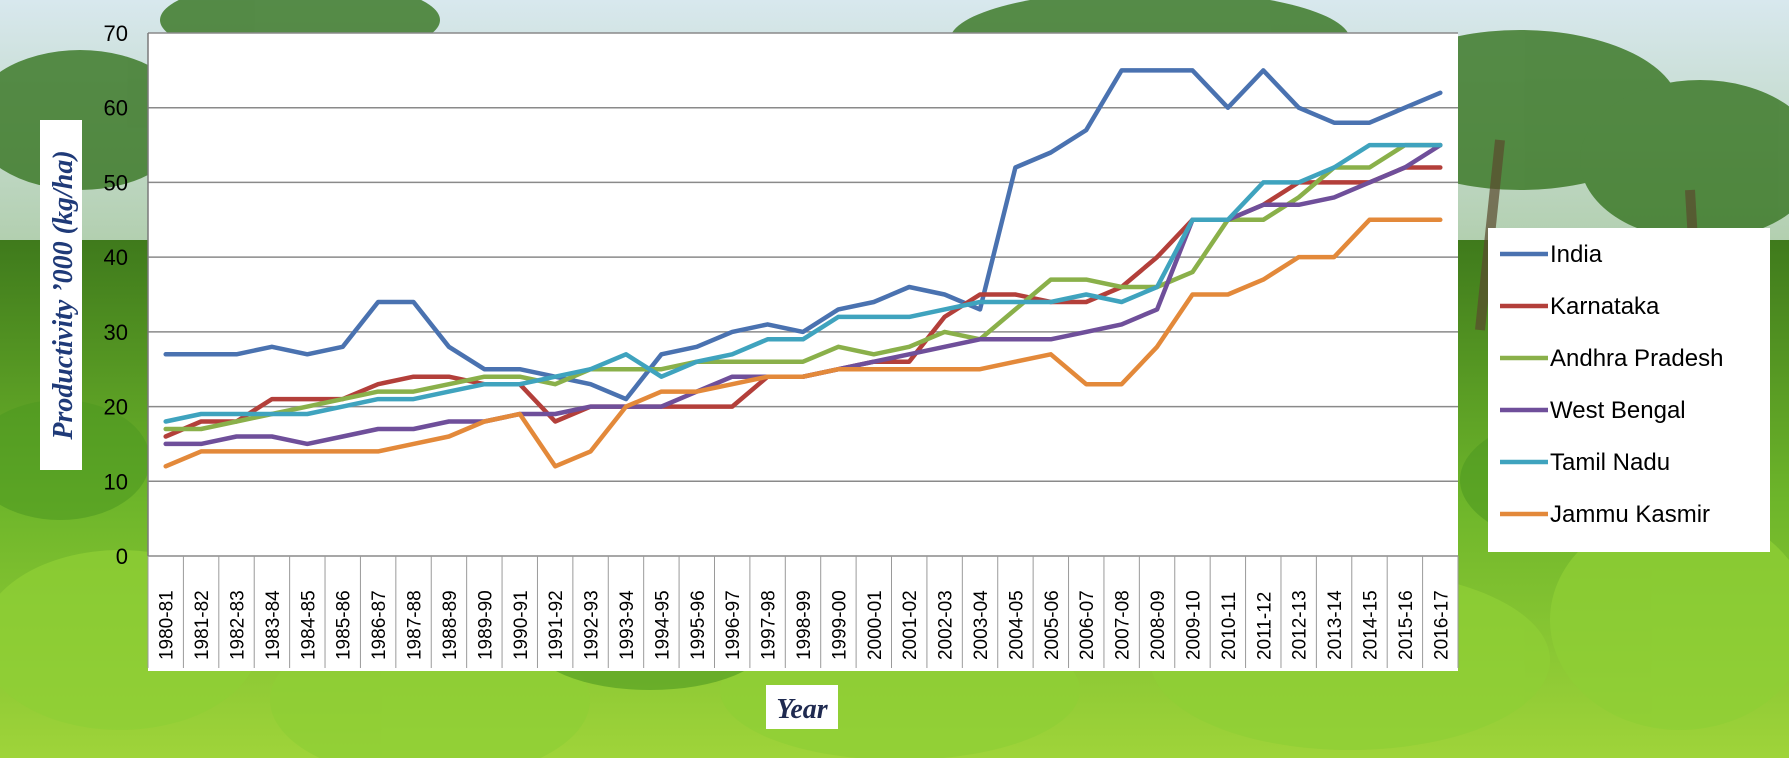 This screenshot has height=758, width=1789. Describe the element at coordinates (116, 481) in the screenshot. I see `y-tick-label: 10` at that location.